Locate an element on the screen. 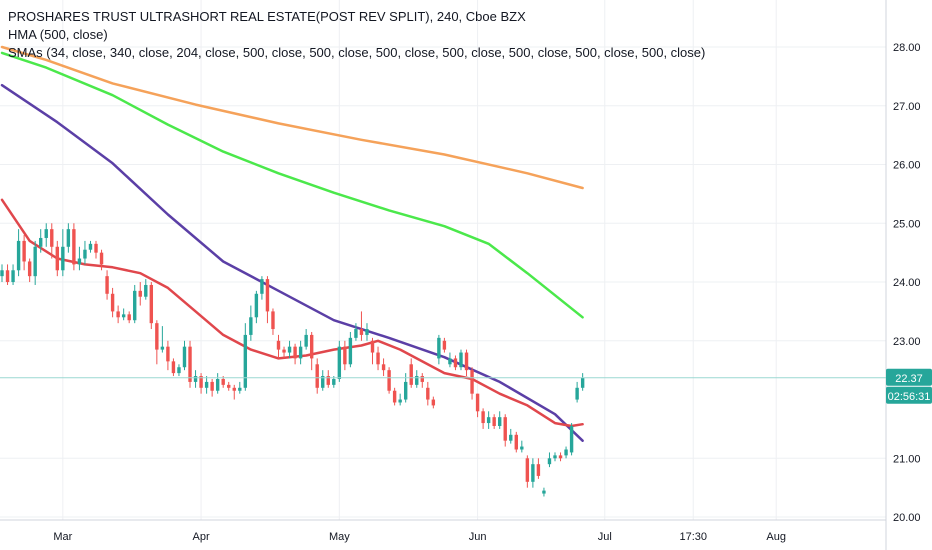 The width and height of the screenshot is (932, 550). hma-legend: HMA (500, close) is located at coordinates (58, 34).